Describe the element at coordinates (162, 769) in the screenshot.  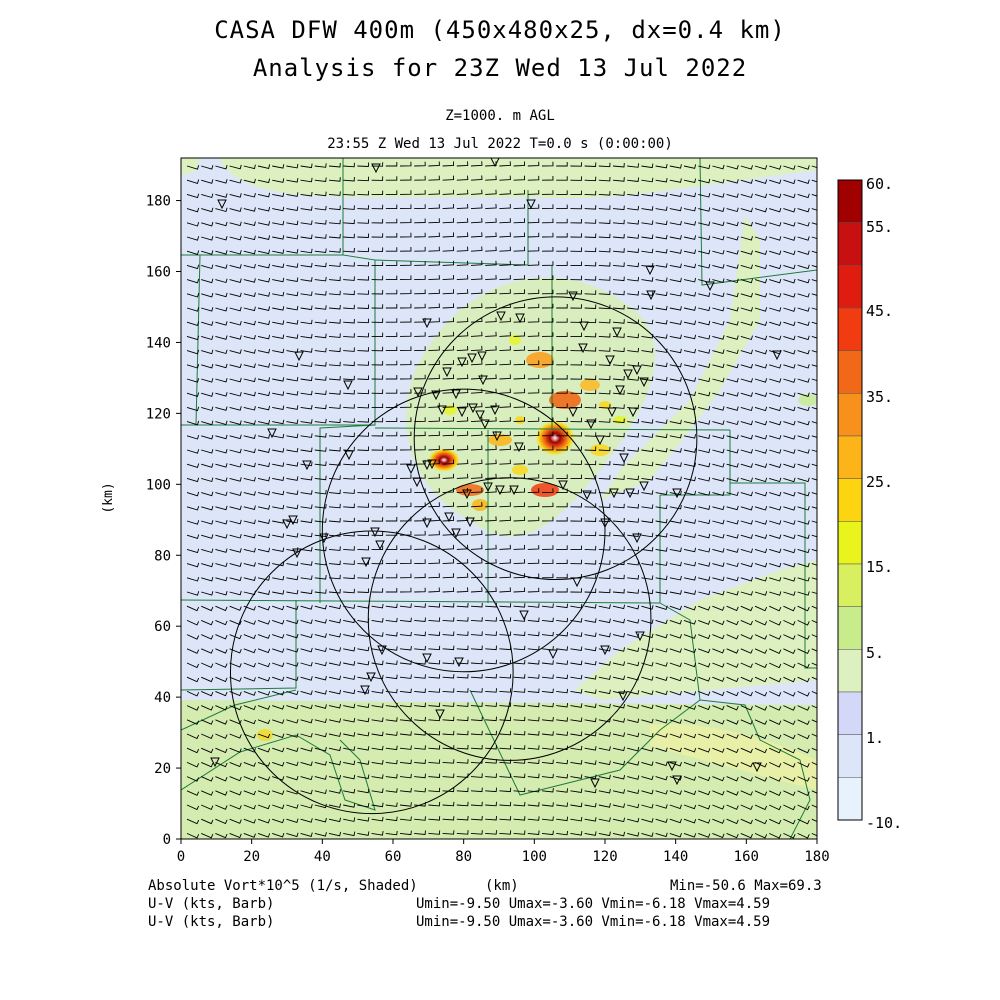
I see `y-tick-label-1: 20` at that location.